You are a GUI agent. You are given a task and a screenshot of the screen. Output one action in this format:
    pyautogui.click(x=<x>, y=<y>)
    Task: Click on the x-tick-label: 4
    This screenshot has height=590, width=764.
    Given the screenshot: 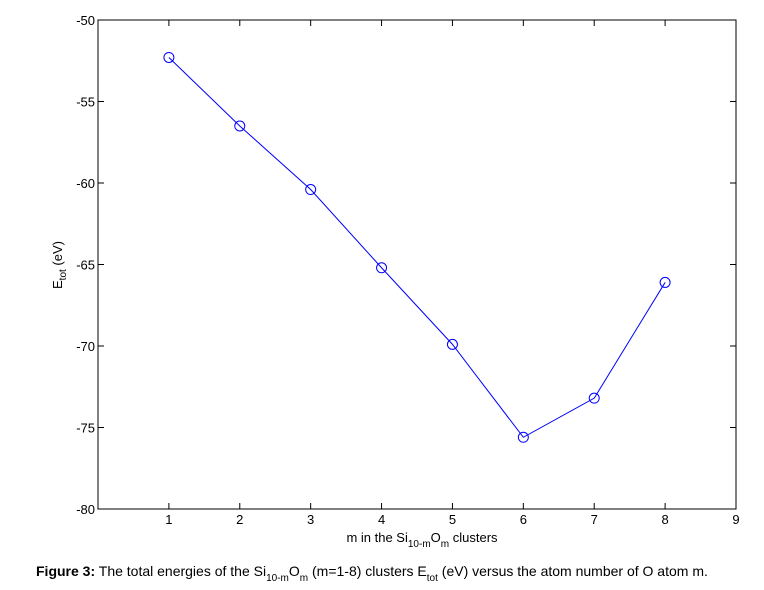 What is the action you would take?
    pyautogui.click(x=381, y=519)
    